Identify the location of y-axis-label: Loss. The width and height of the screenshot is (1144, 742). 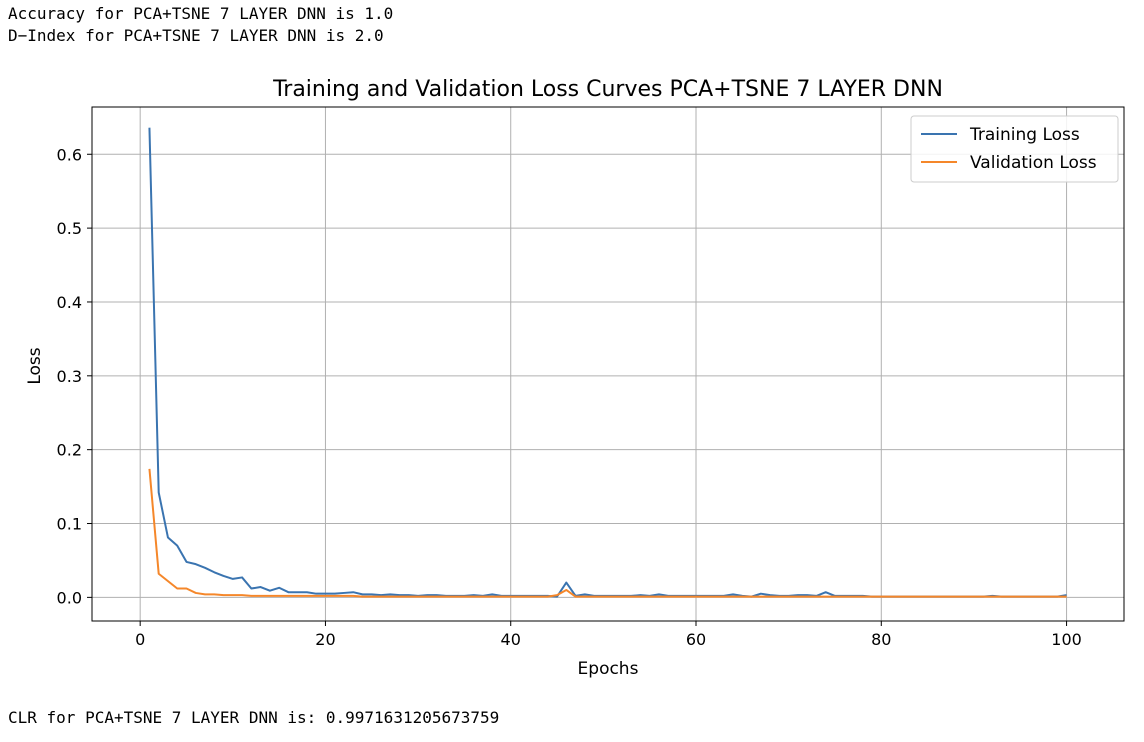
(35, 365).